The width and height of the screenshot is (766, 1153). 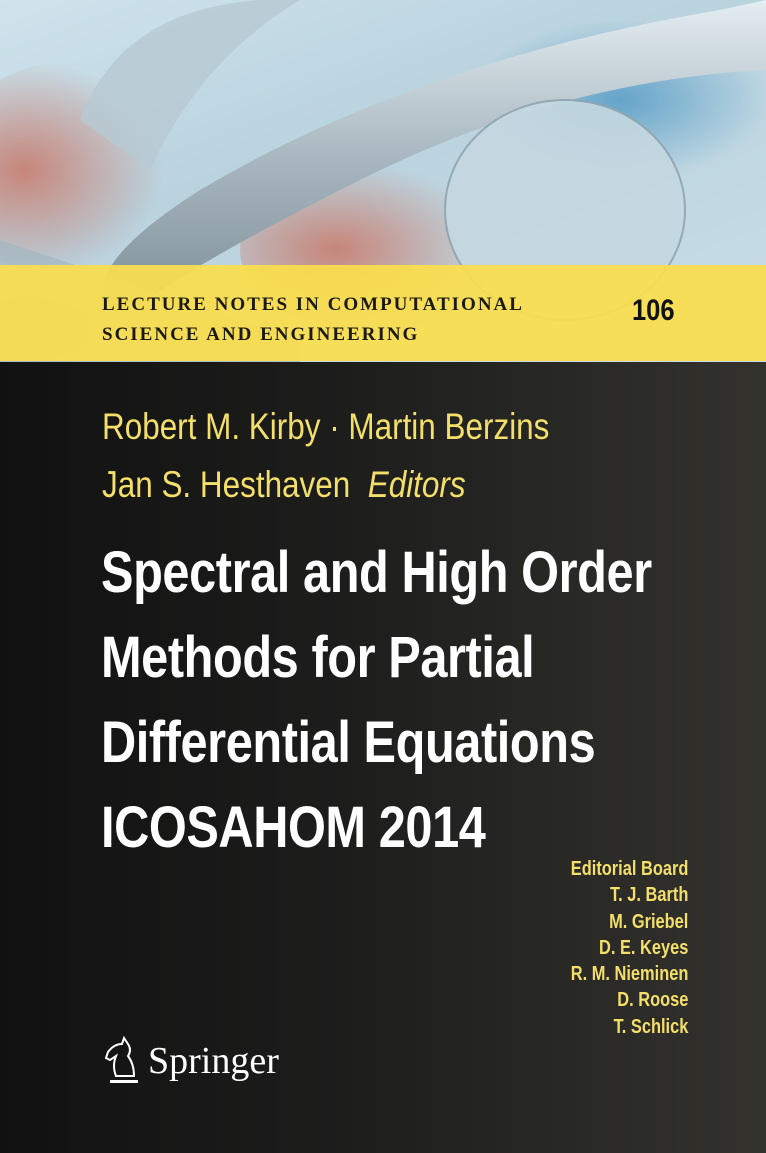 I want to click on publisher-logo: Springer, so click(x=191, y=1061).